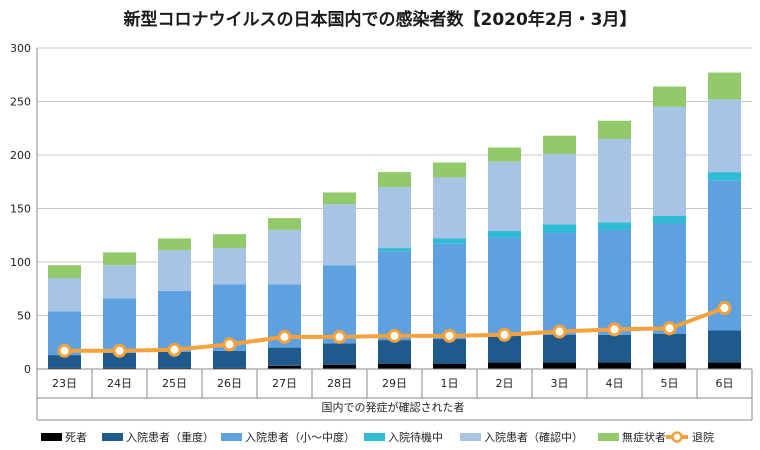  I want to click on y-tick-label-0: 0, so click(27, 369).